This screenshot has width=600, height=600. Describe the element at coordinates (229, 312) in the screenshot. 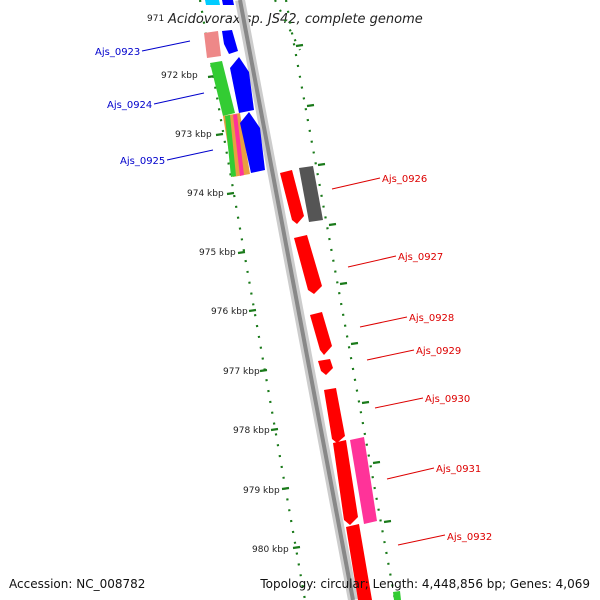

I see `scale-tick-label: 976 kbp` at that location.